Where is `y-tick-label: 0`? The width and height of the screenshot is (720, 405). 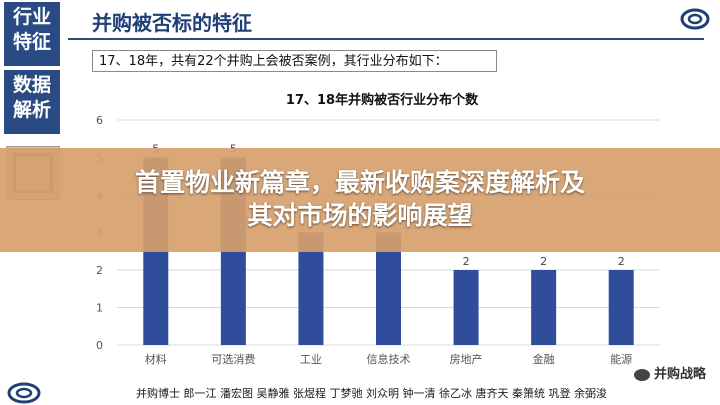 y-tick-label: 0 is located at coordinates (99, 345).